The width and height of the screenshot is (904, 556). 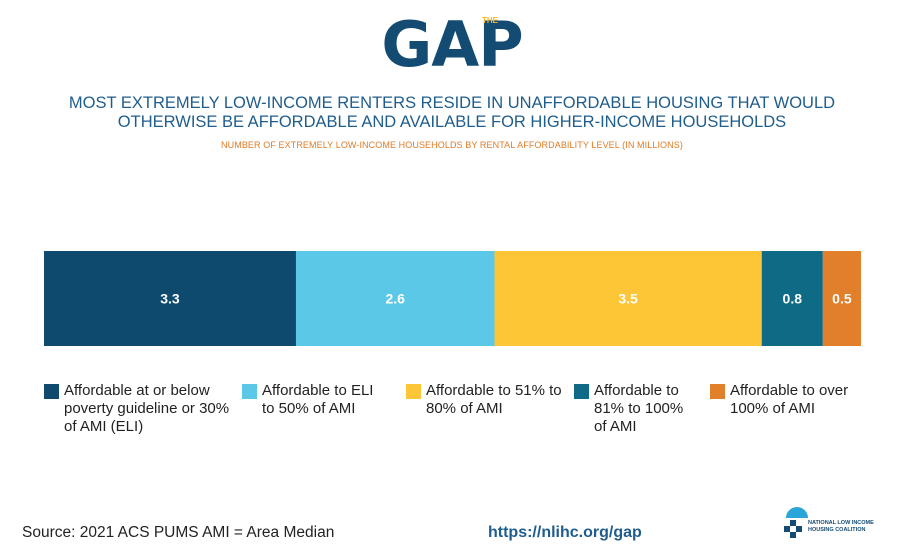 I want to click on legend-label-100: Affordable to 81% to 100% of AMI, so click(x=639, y=408).